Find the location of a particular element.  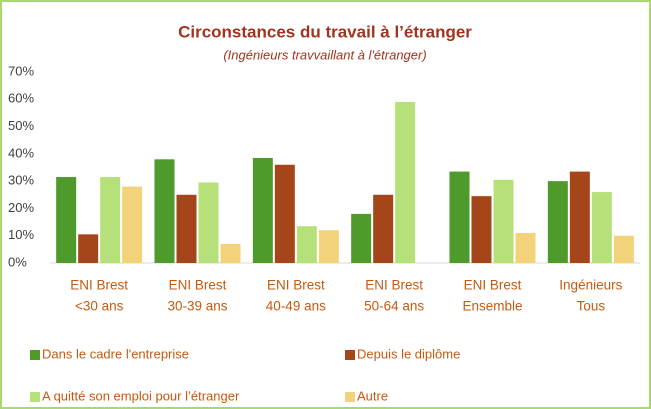

x-tick-label: 50-64 ans is located at coordinates (394, 306).